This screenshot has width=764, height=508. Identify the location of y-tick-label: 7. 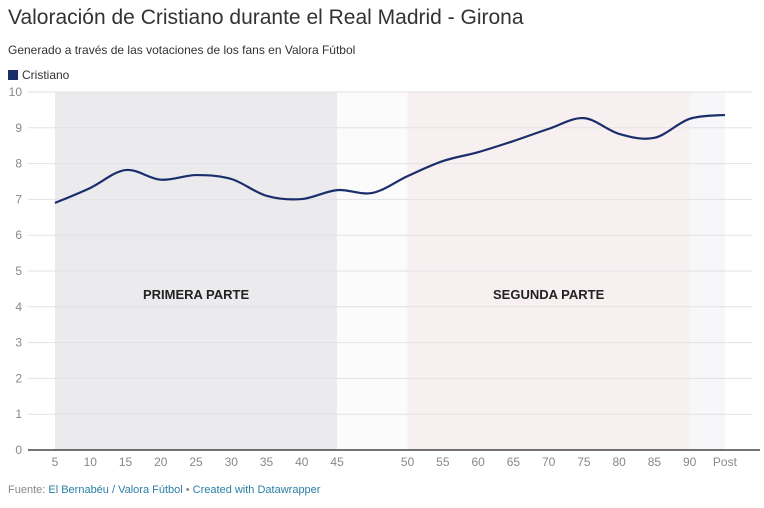
(18, 199).